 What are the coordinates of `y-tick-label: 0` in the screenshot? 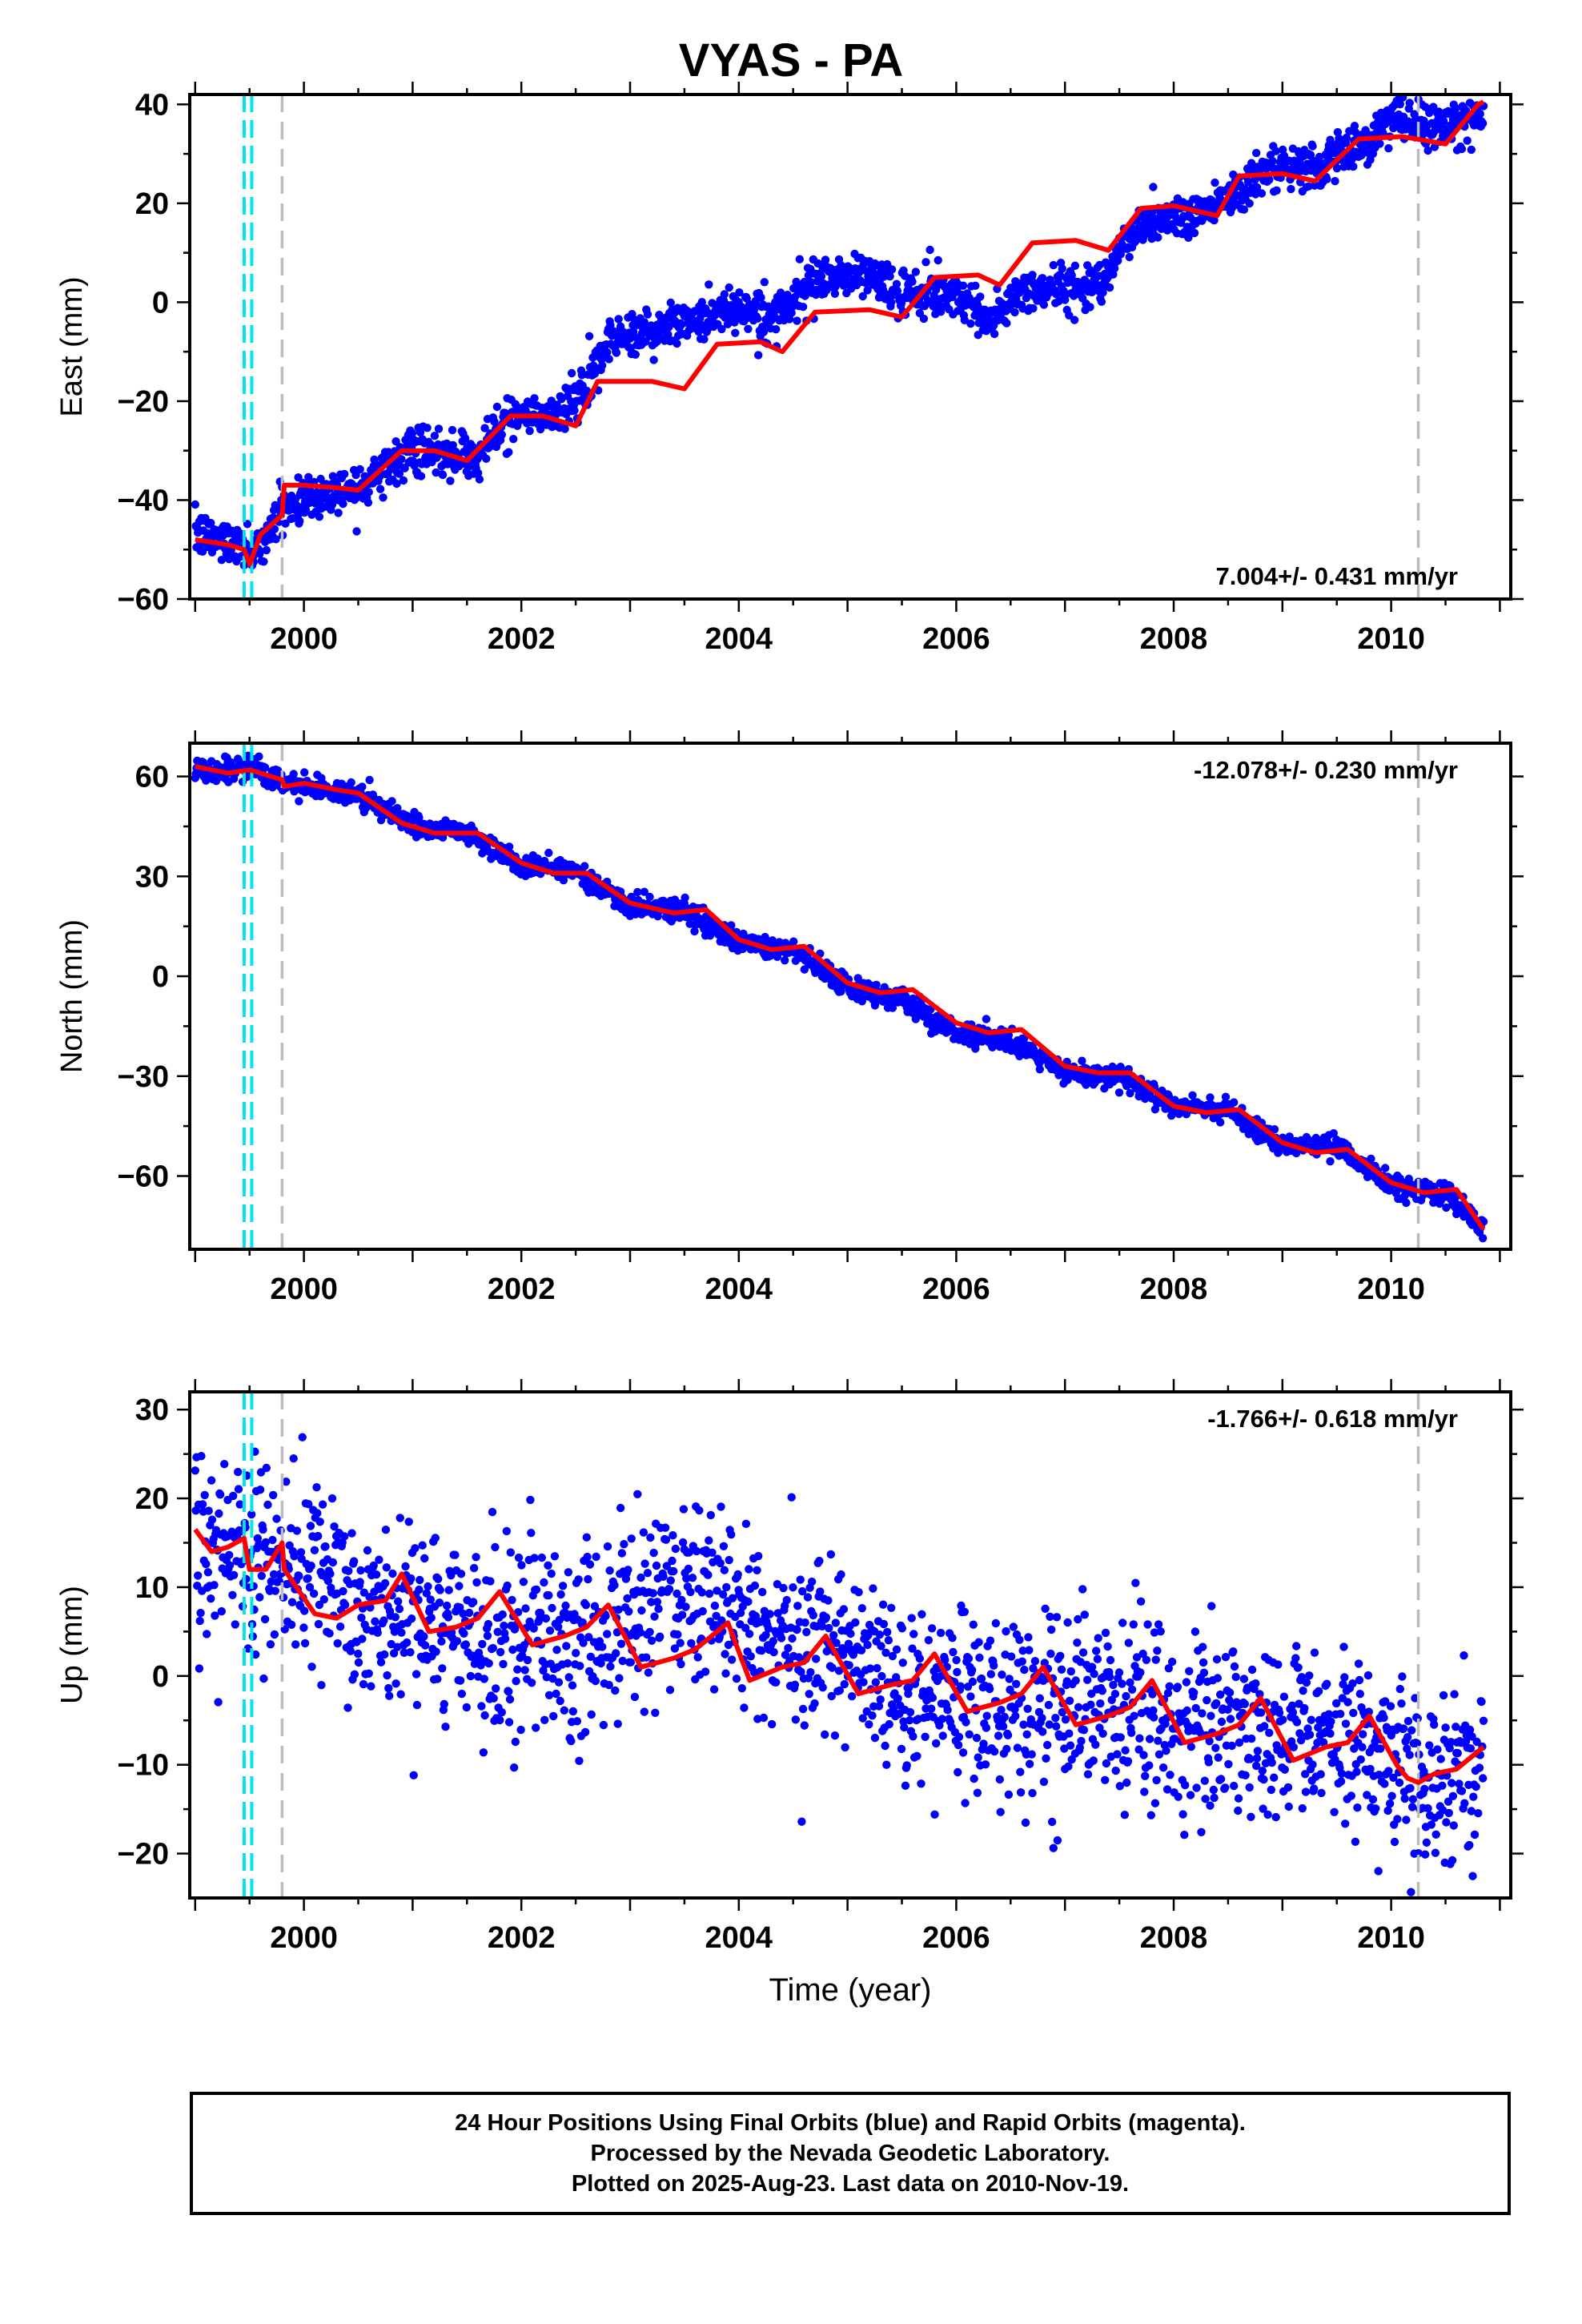 It's located at (161, 303).